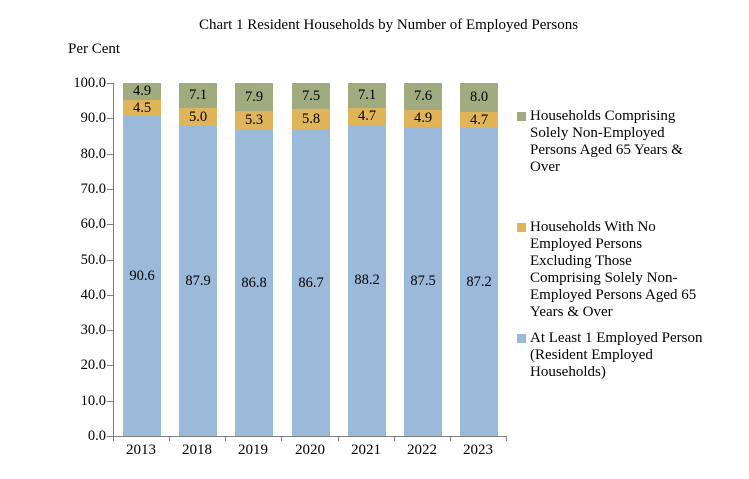 This screenshot has height=479, width=749. What do you see at coordinates (93, 365) in the screenshot?
I see `y-tick-label: 20.0` at bounding box center [93, 365].